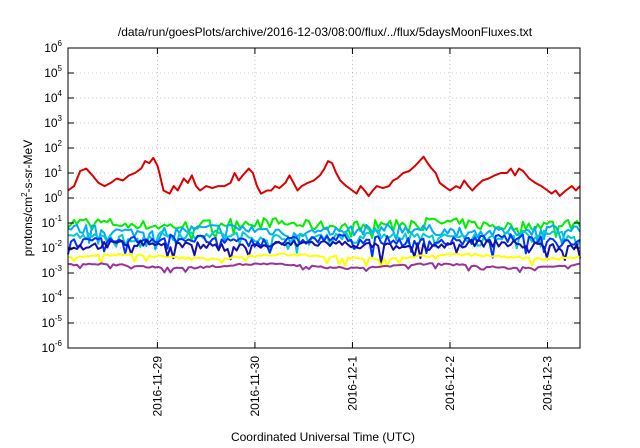 This screenshot has height=448, width=640. What do you see at coordinates (52, 322) in the screenshot?
I see `y-tick-label: 10⁻⁵` at bounding box center [52, 322].